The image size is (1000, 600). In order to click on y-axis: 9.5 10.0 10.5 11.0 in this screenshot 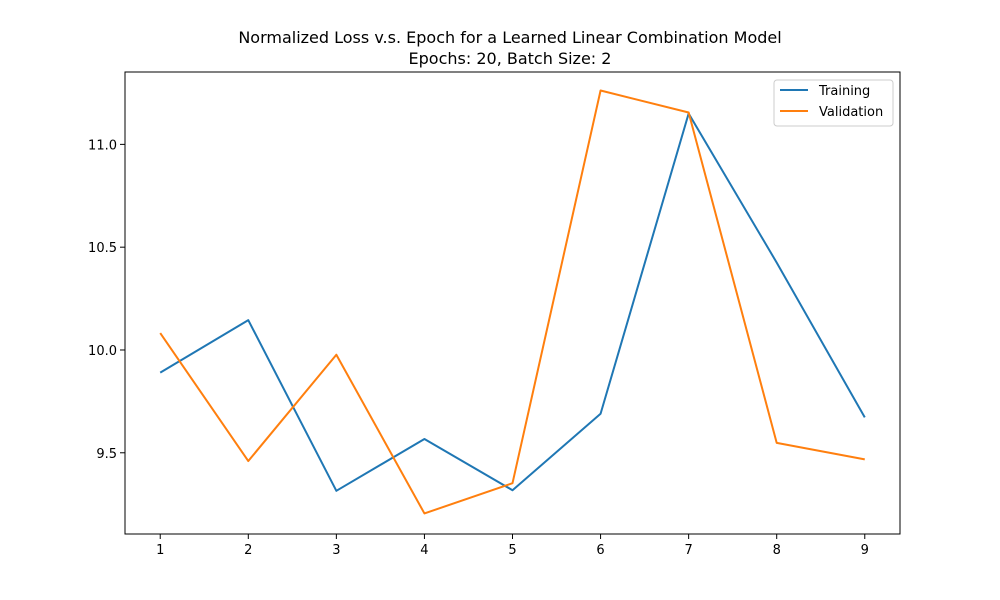, I will do `click(106, 300)`.